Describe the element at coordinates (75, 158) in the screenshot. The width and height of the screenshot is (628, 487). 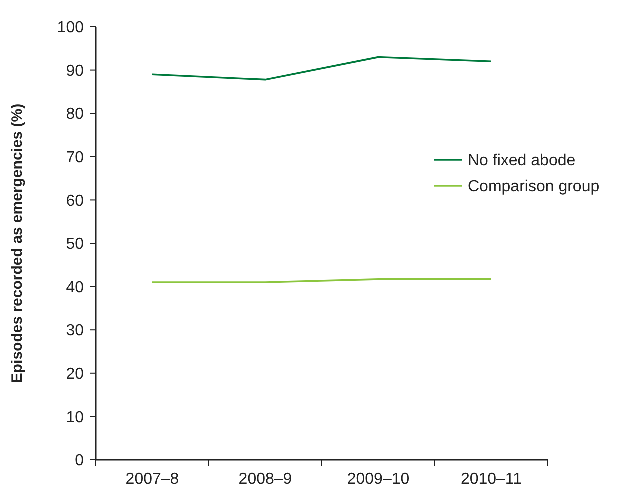
I see `y-tick-label: 70` at that location.